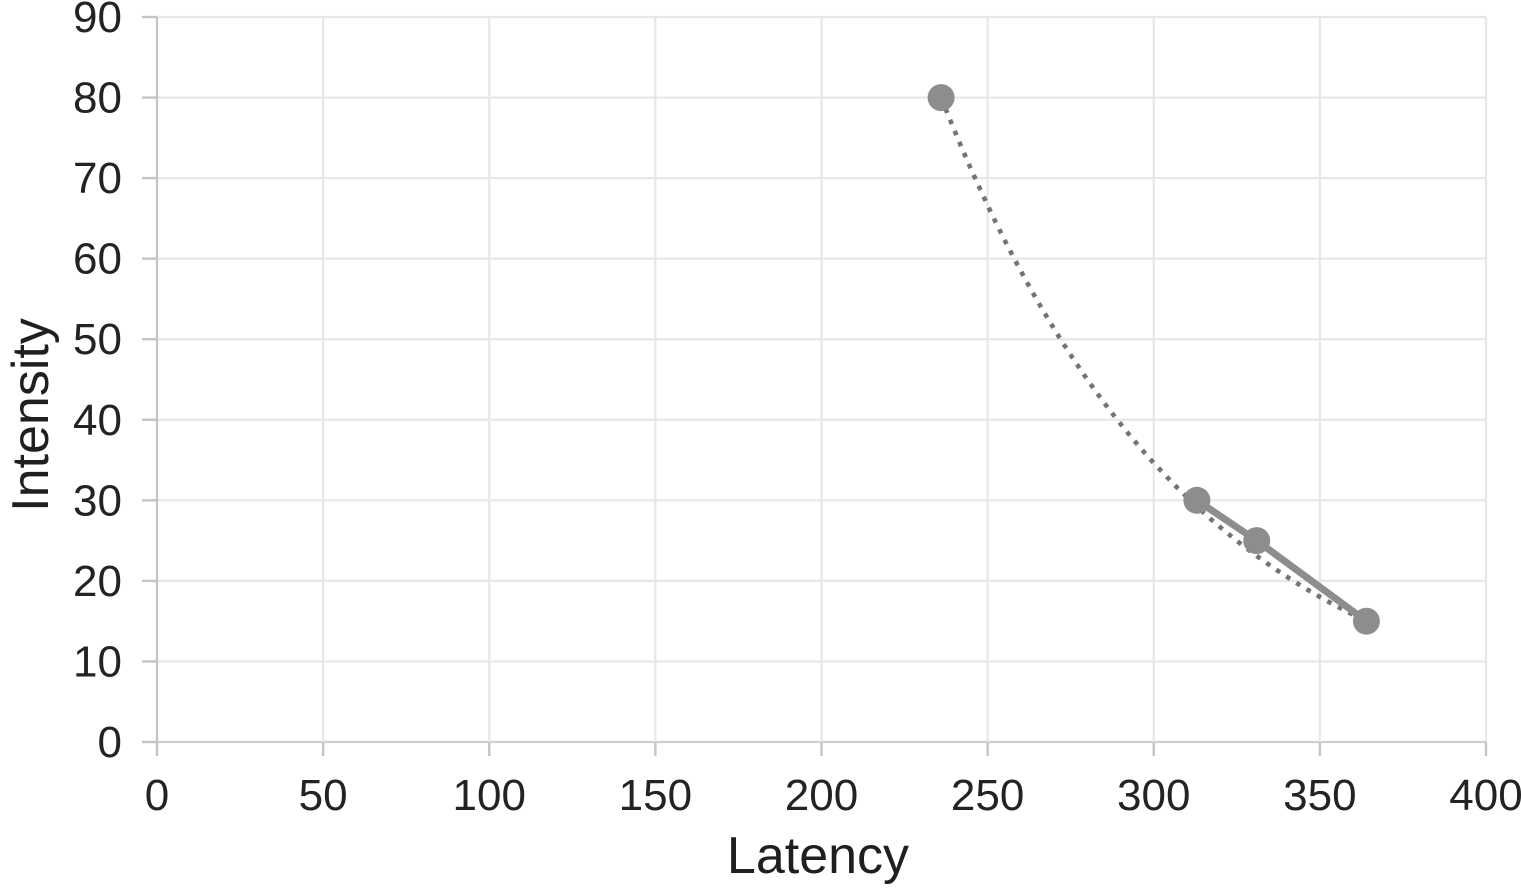  I want to click on y-tick-label: 0, so click(110, 742).